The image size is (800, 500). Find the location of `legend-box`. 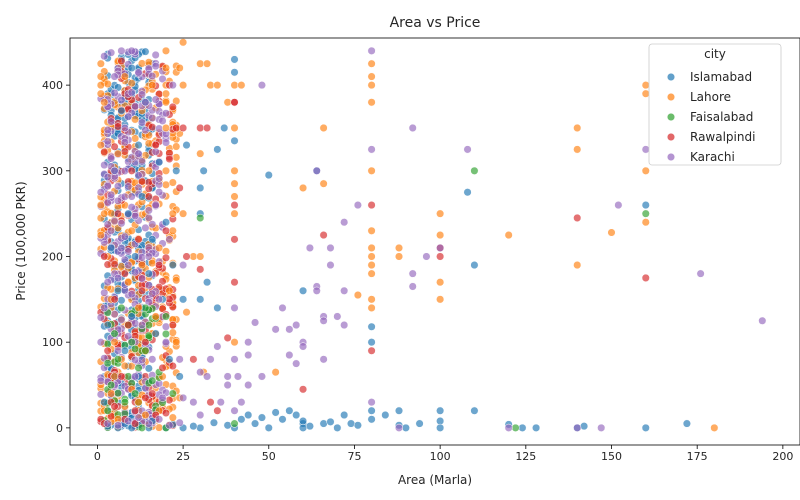

legend-box is located at coordinates (715, 104).